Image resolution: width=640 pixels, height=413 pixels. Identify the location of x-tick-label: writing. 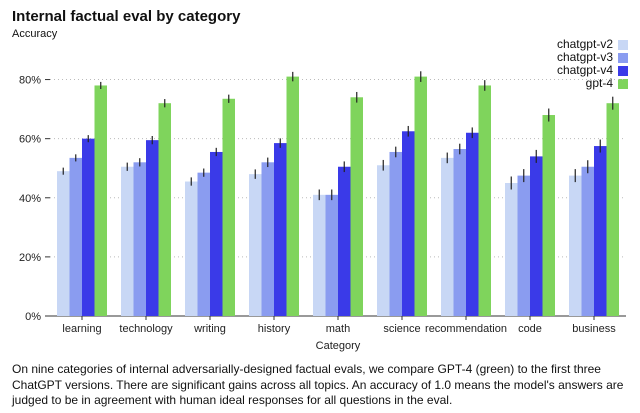
(209, 329).